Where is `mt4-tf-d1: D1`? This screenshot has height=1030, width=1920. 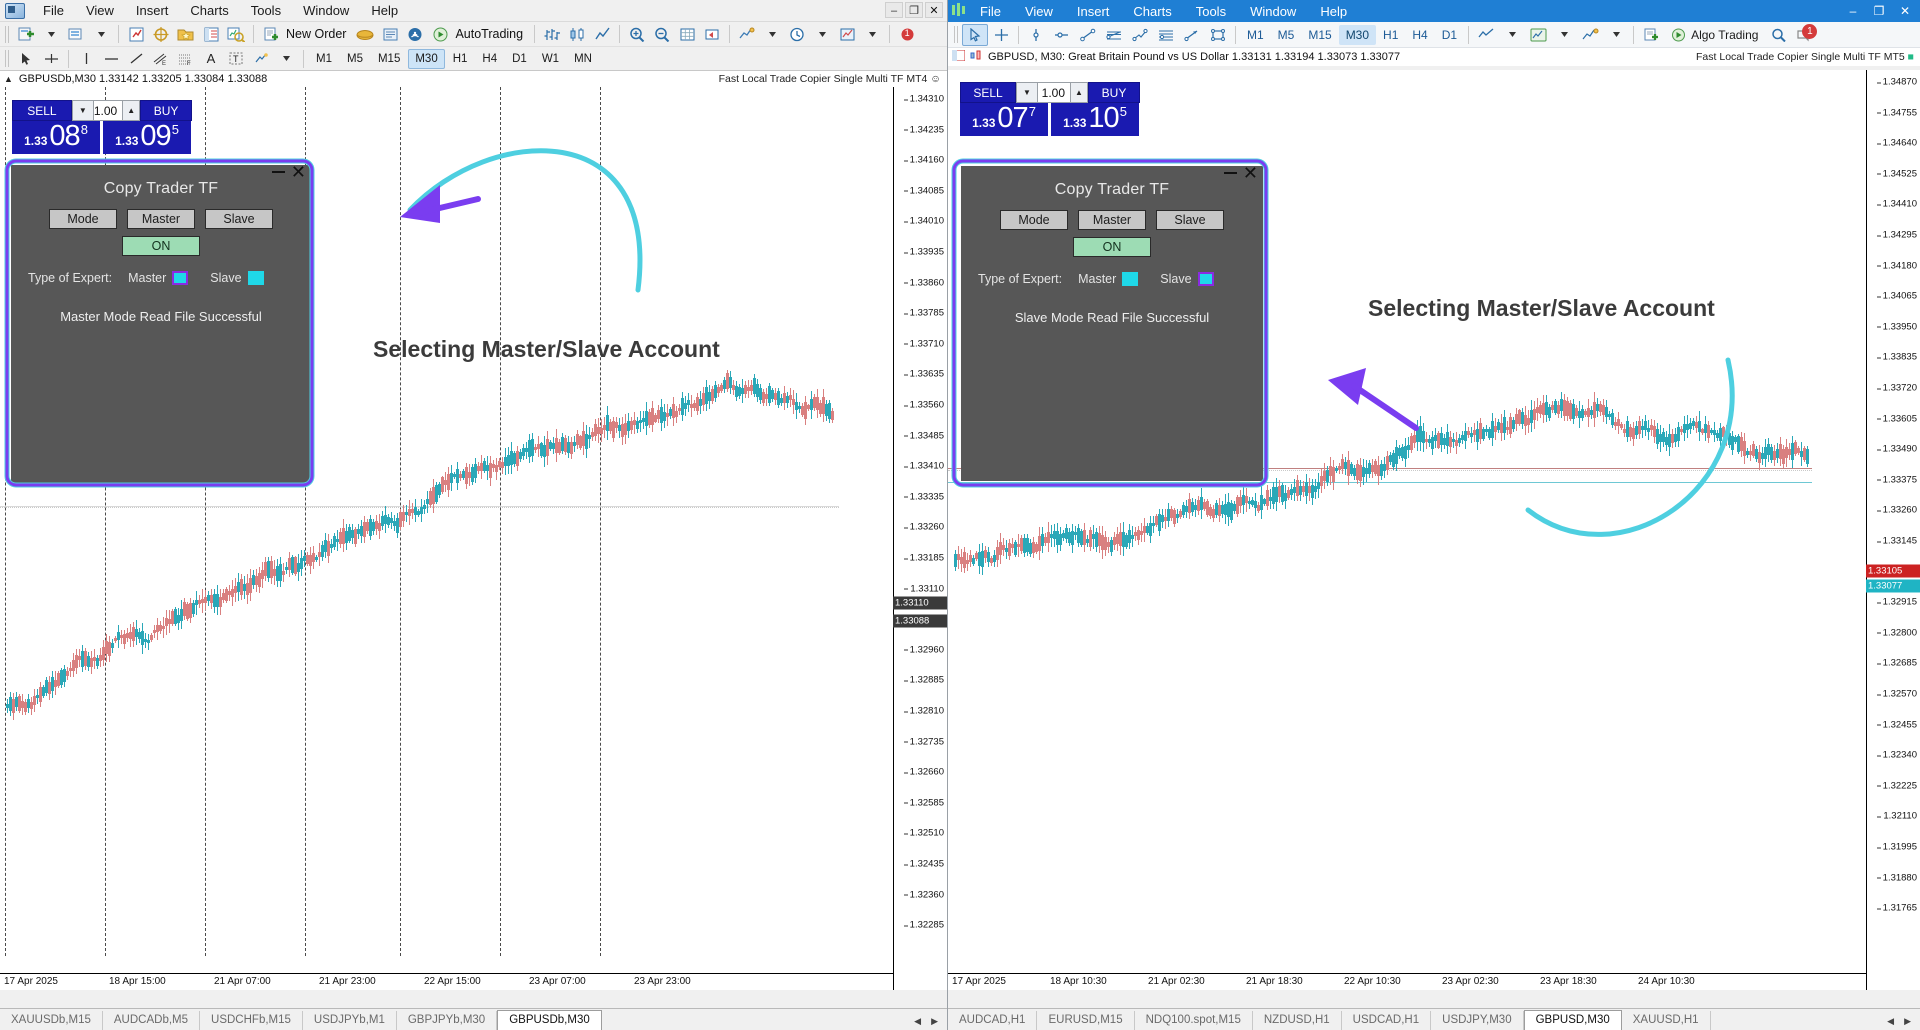
mt4-tf-d1: D1 is located at coordinates (519, 58).